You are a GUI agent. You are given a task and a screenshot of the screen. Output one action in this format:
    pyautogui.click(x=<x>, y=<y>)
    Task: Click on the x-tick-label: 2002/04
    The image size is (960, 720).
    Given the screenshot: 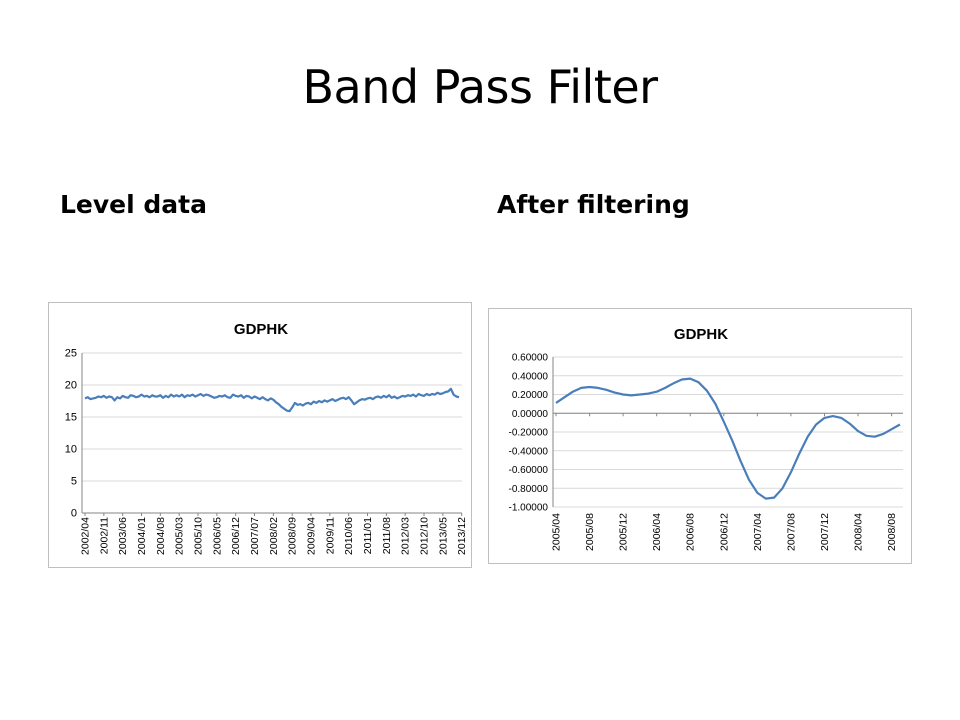 What is the action you would take?
    pyautogui.click(x=86, y=536)
    